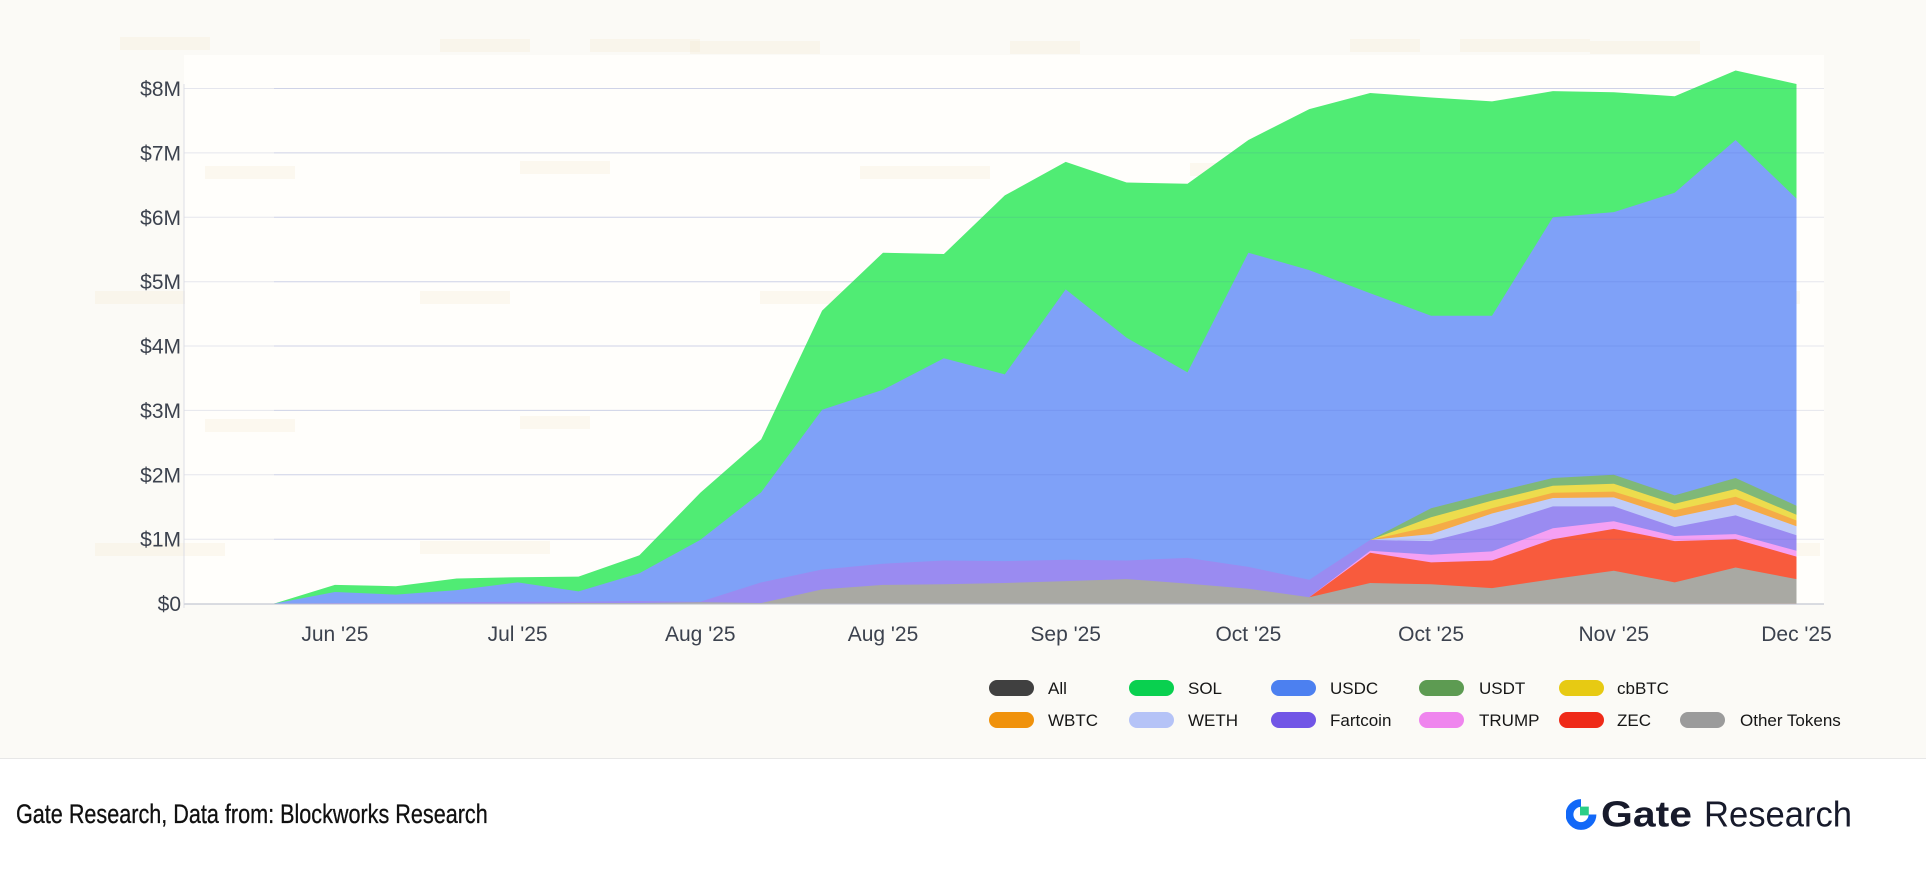 The width and height of the screenshot is (1926, 873). What do you see at coordinates (334, 634) in the screenshot?
I see `svg-text: Jun '25` at bounding box center [334, 634].